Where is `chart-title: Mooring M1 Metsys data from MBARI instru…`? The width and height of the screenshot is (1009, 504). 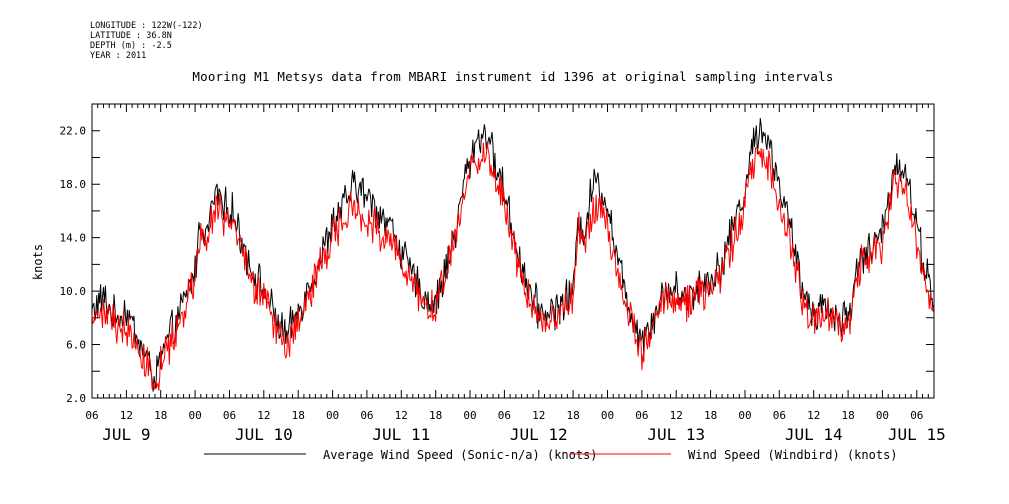
chart-title: Mooring M1 Metsys data from MBARI instru… is located at coordinates (513, 76).